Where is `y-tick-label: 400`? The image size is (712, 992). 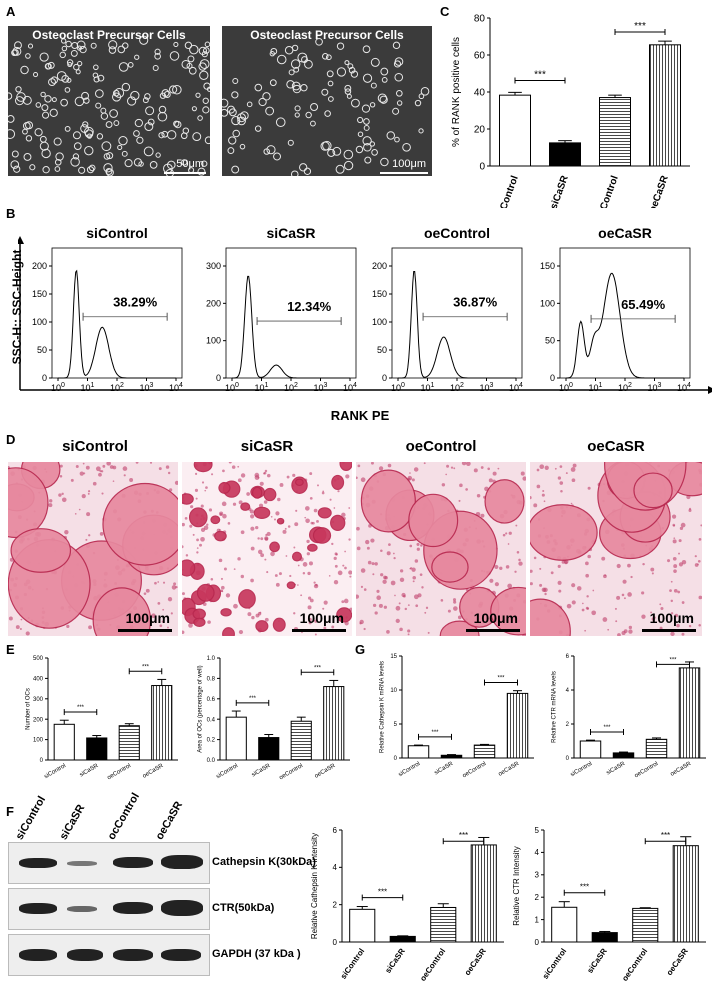
y-tick-label: 400 is located at coordinates (38, 680).